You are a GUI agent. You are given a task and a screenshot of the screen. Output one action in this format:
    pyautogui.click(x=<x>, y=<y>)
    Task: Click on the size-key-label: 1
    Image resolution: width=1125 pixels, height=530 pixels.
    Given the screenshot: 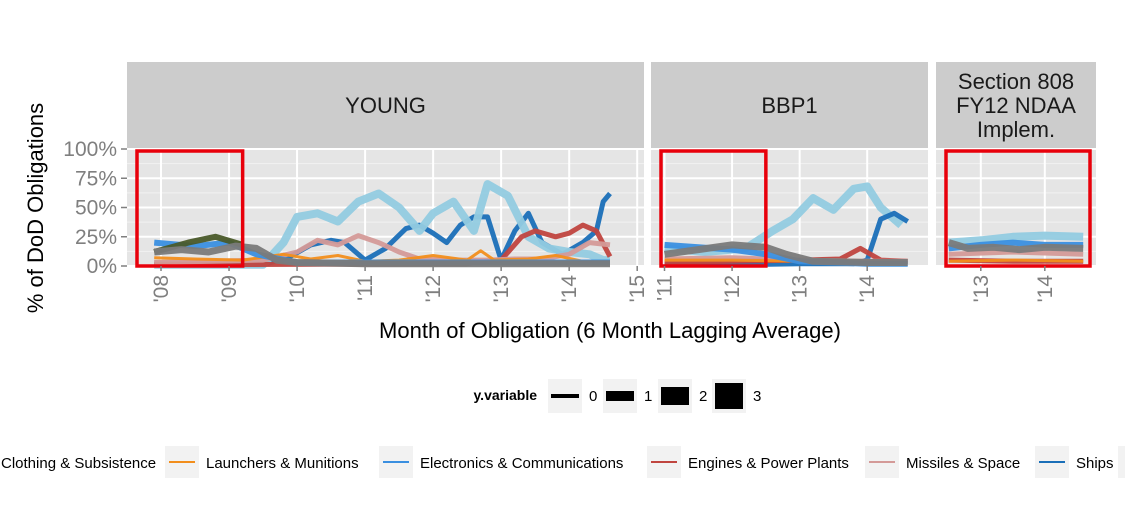 What is the action you would take?
    pyautogui.click(x=648, y=396)
    